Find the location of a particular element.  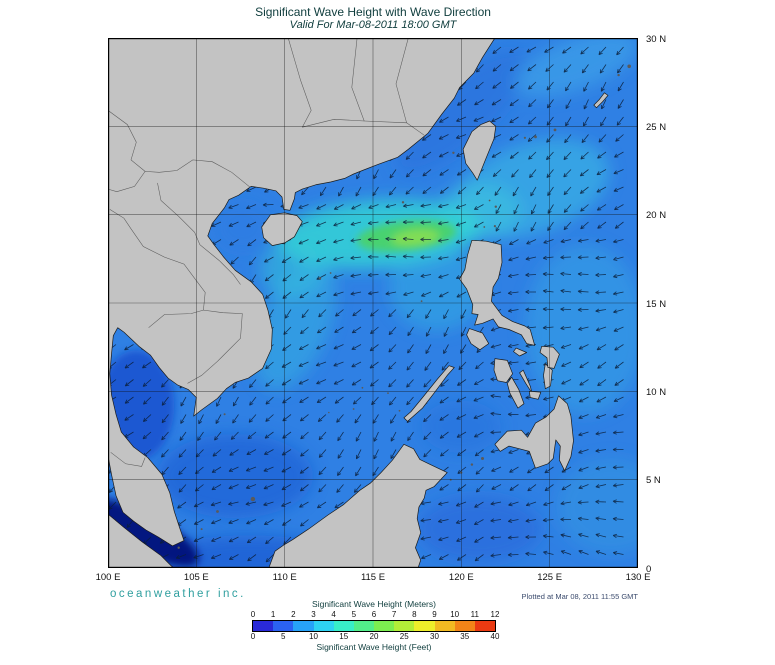

legend-meters-label: Significant Wave Height (Meters) is located at coordinates (374, 604).